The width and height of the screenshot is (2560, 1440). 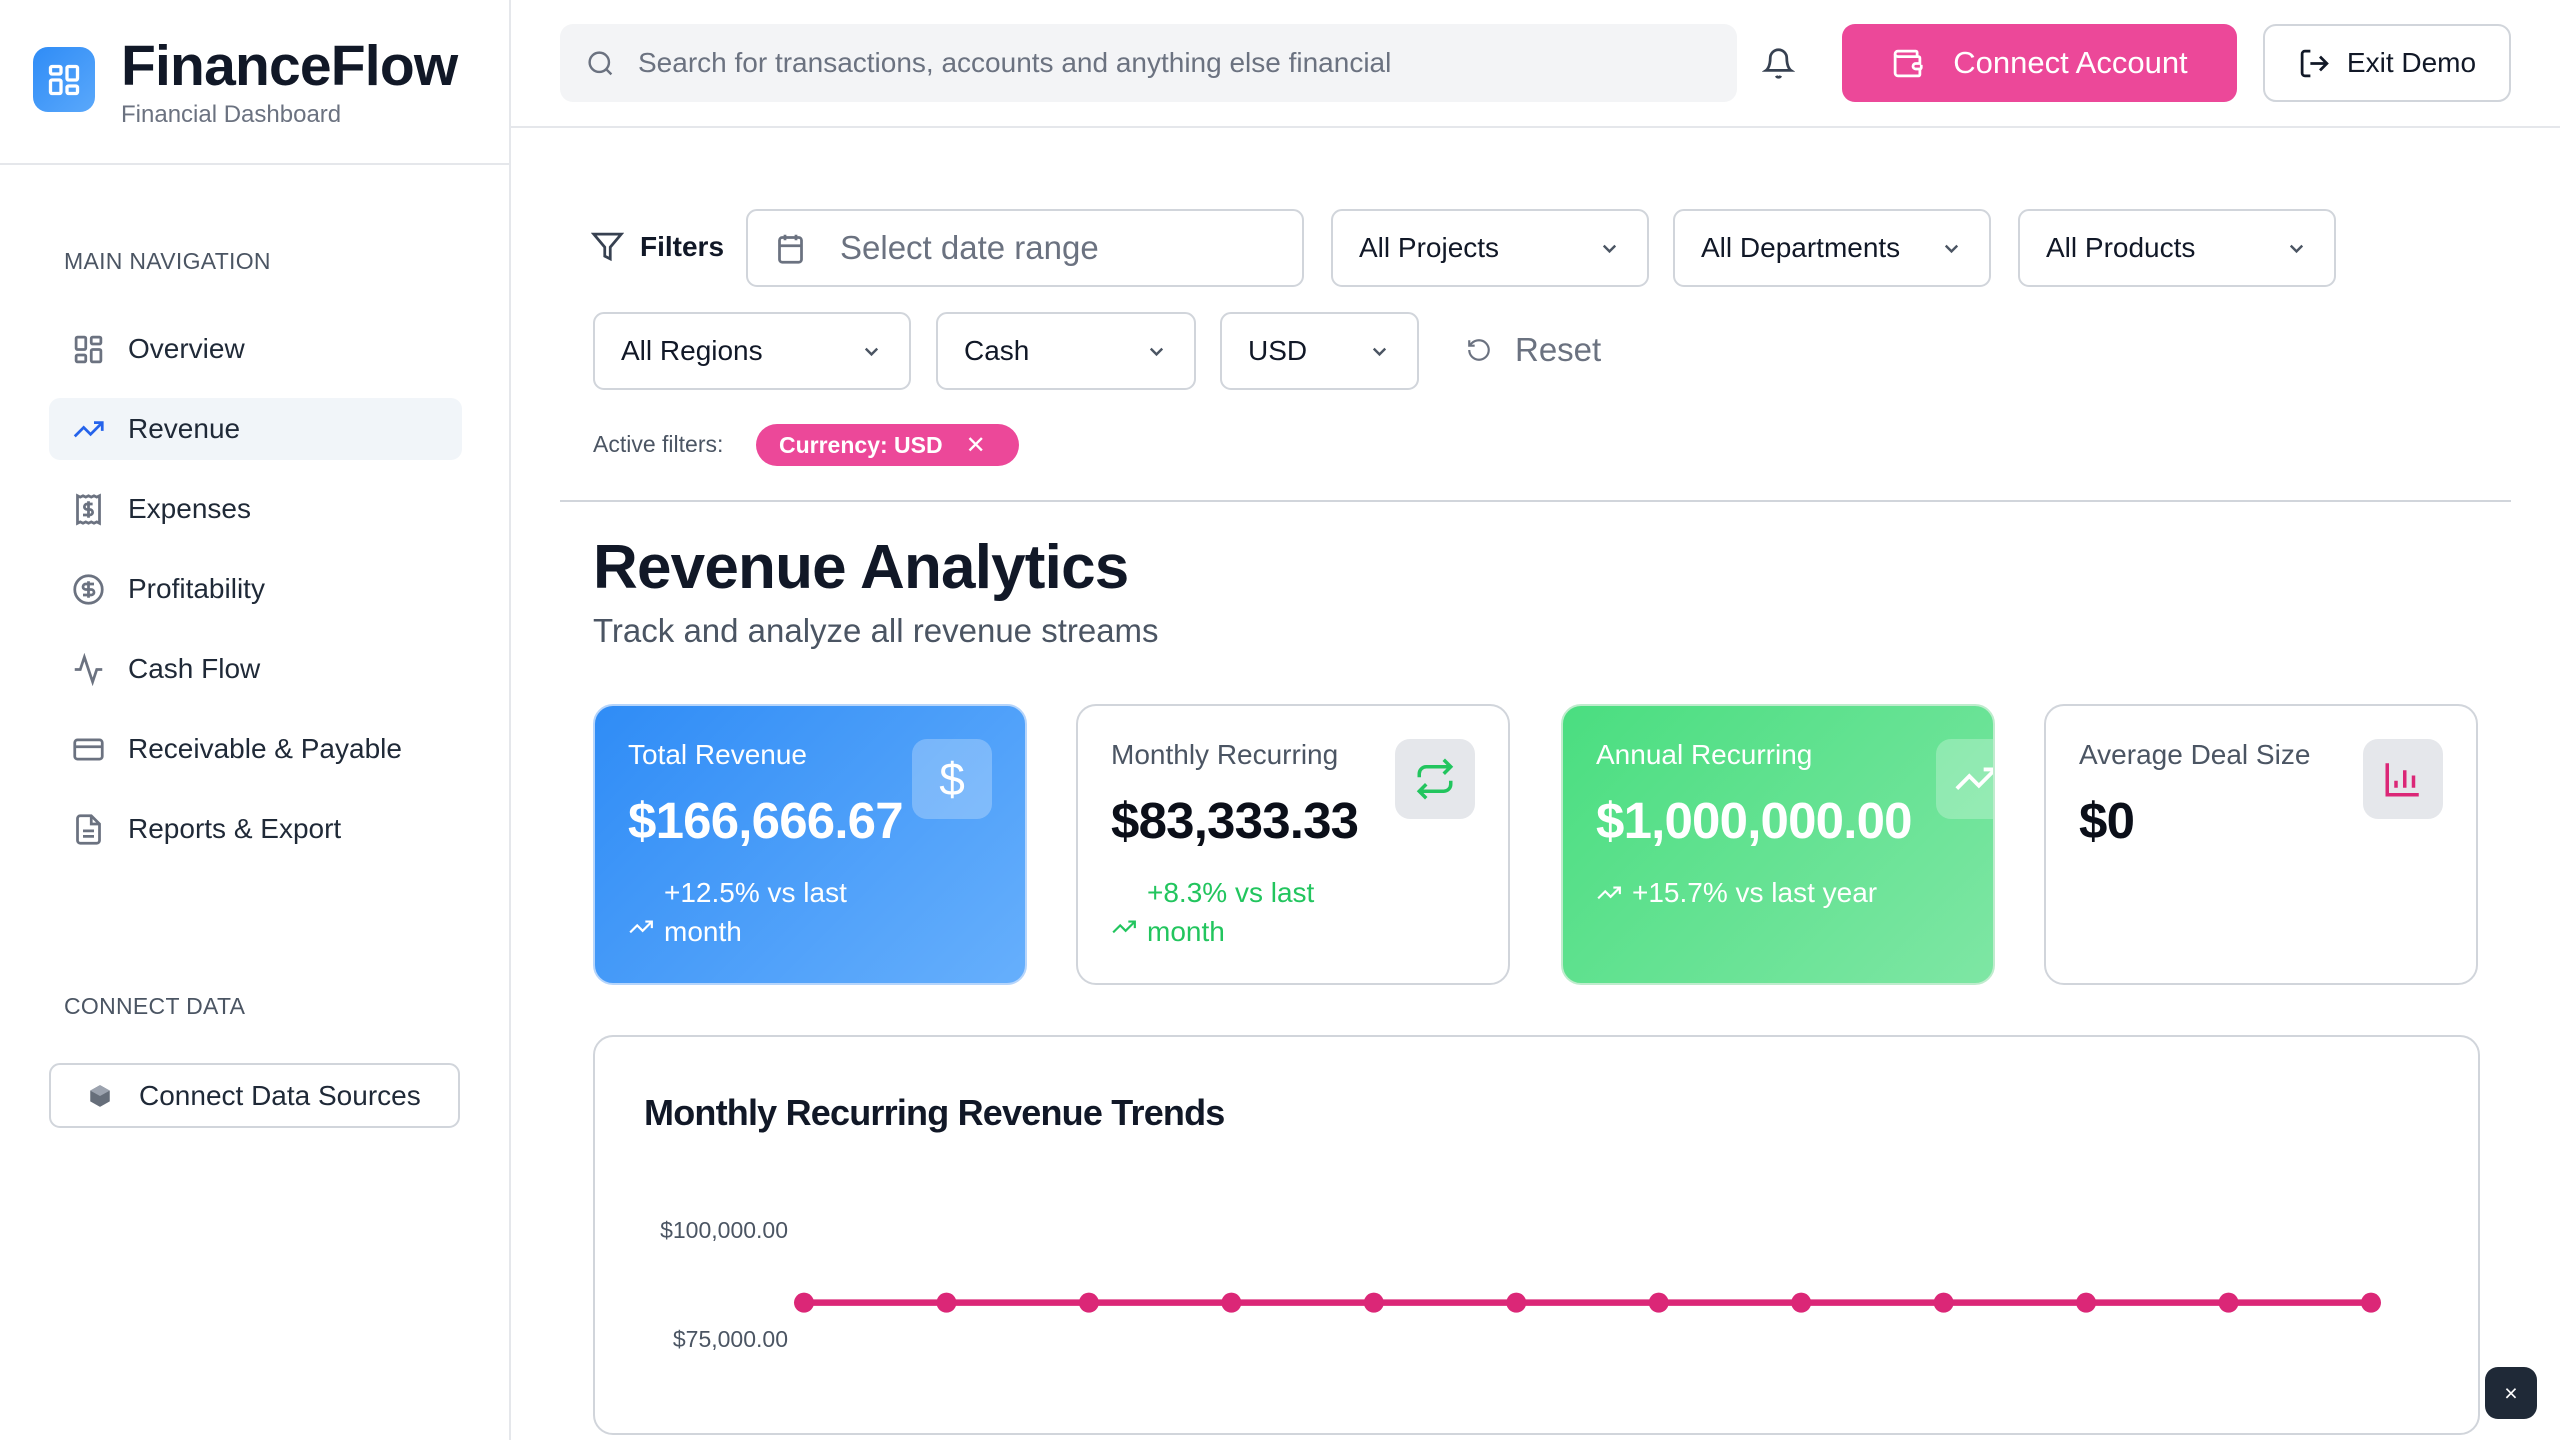 I want to click on search-input, so click(x=1160, y=63).